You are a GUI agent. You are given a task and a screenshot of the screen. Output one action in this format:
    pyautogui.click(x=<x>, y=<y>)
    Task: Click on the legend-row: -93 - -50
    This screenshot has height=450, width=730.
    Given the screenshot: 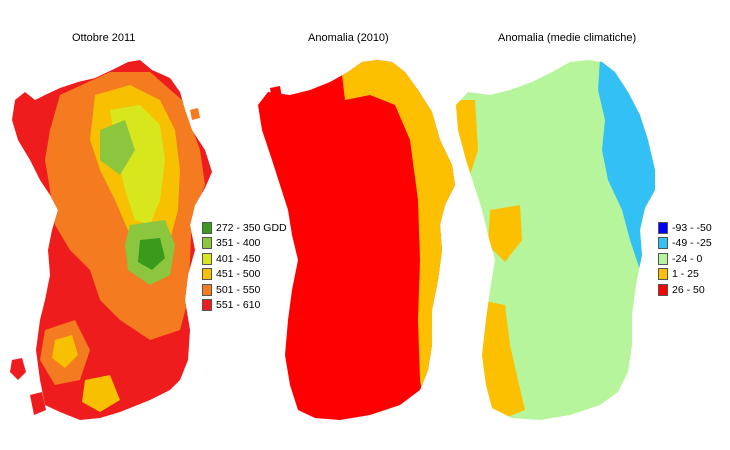 What is the action you would take?
    pyautogui.click(x=685, y=228)
    